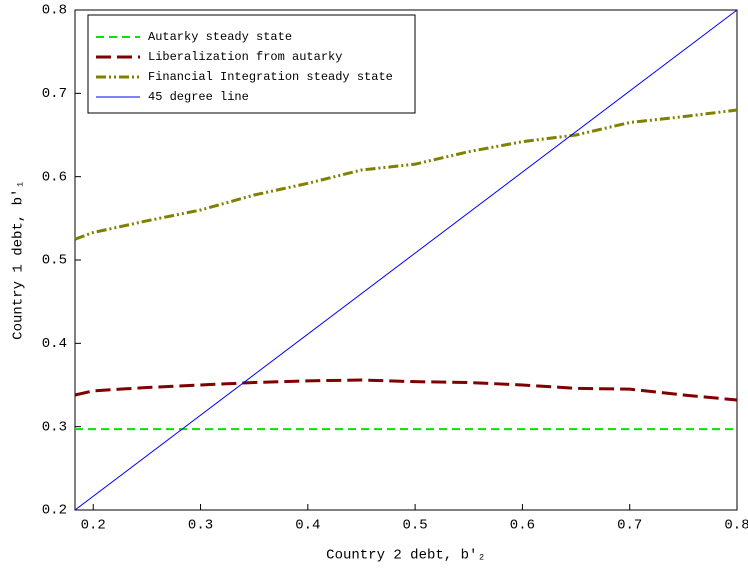 This screenshot has height=571, width=748. Describe the element at coordinates (522, 526) in the screenshot. I see `x-tick-label: 0.6` at that location.